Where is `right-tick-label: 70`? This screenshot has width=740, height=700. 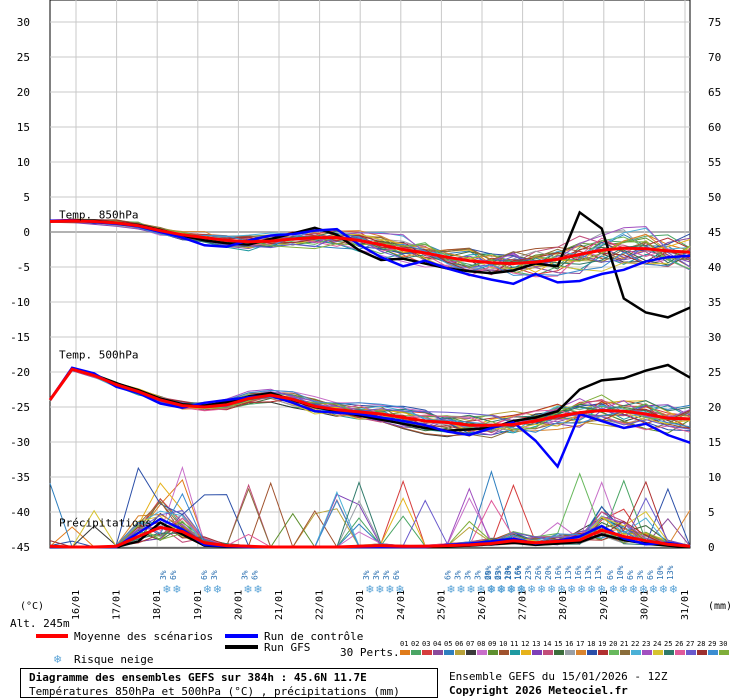 right-tick-label: 70 is located at coordinates (714, 57).